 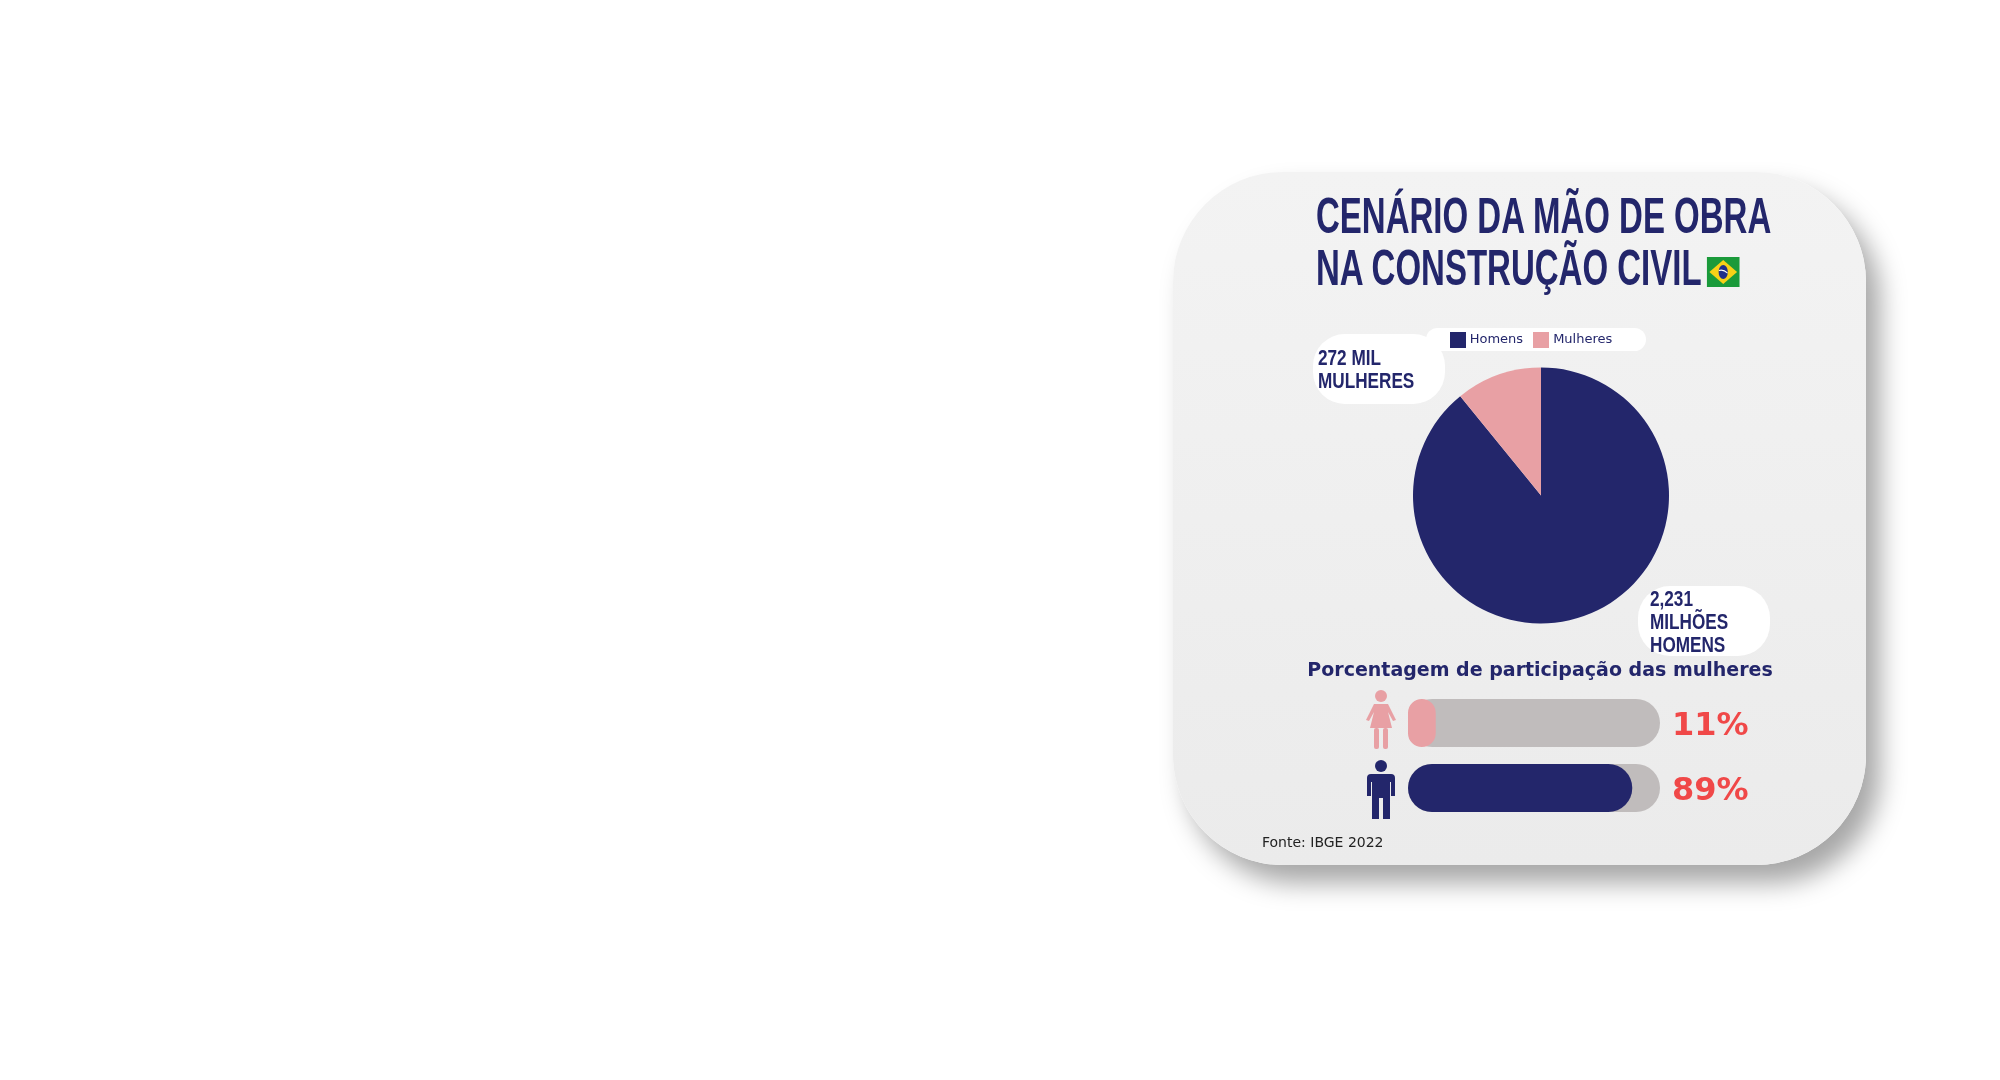 I want to click on chart-title: Porcentagem de participação das mulheres, so click(x=1540, y=669).